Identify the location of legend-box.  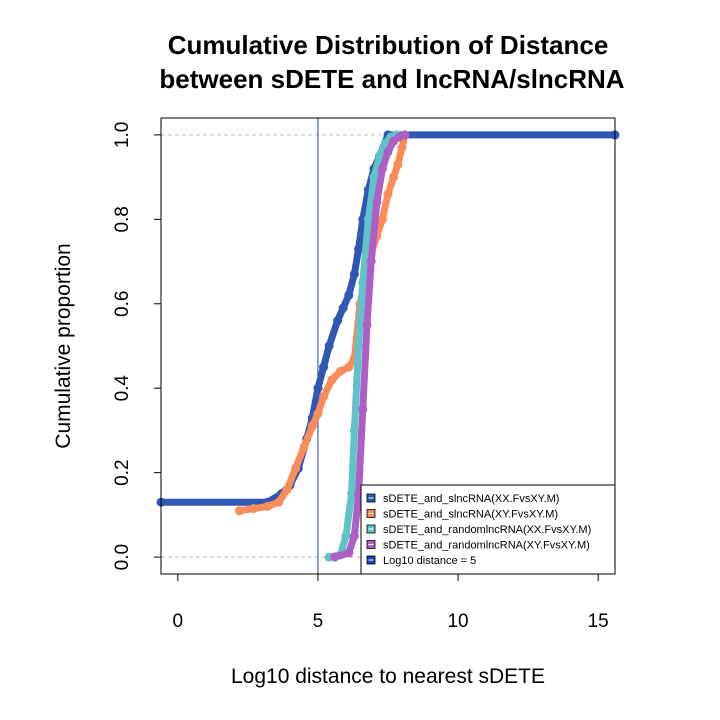
(488, 529).